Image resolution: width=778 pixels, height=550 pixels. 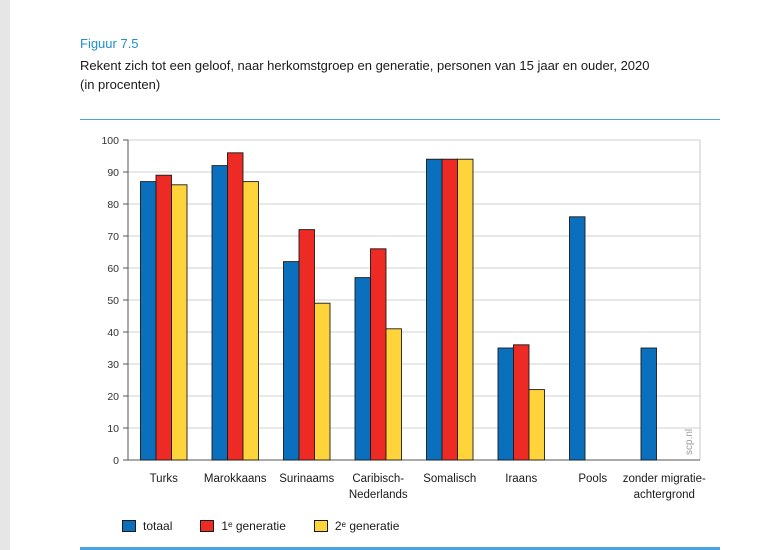 What do you see at coordinates (158, 526) in the screenshot?
I see `legend-label-totaal: totaal` at bounding box center [158, 526].